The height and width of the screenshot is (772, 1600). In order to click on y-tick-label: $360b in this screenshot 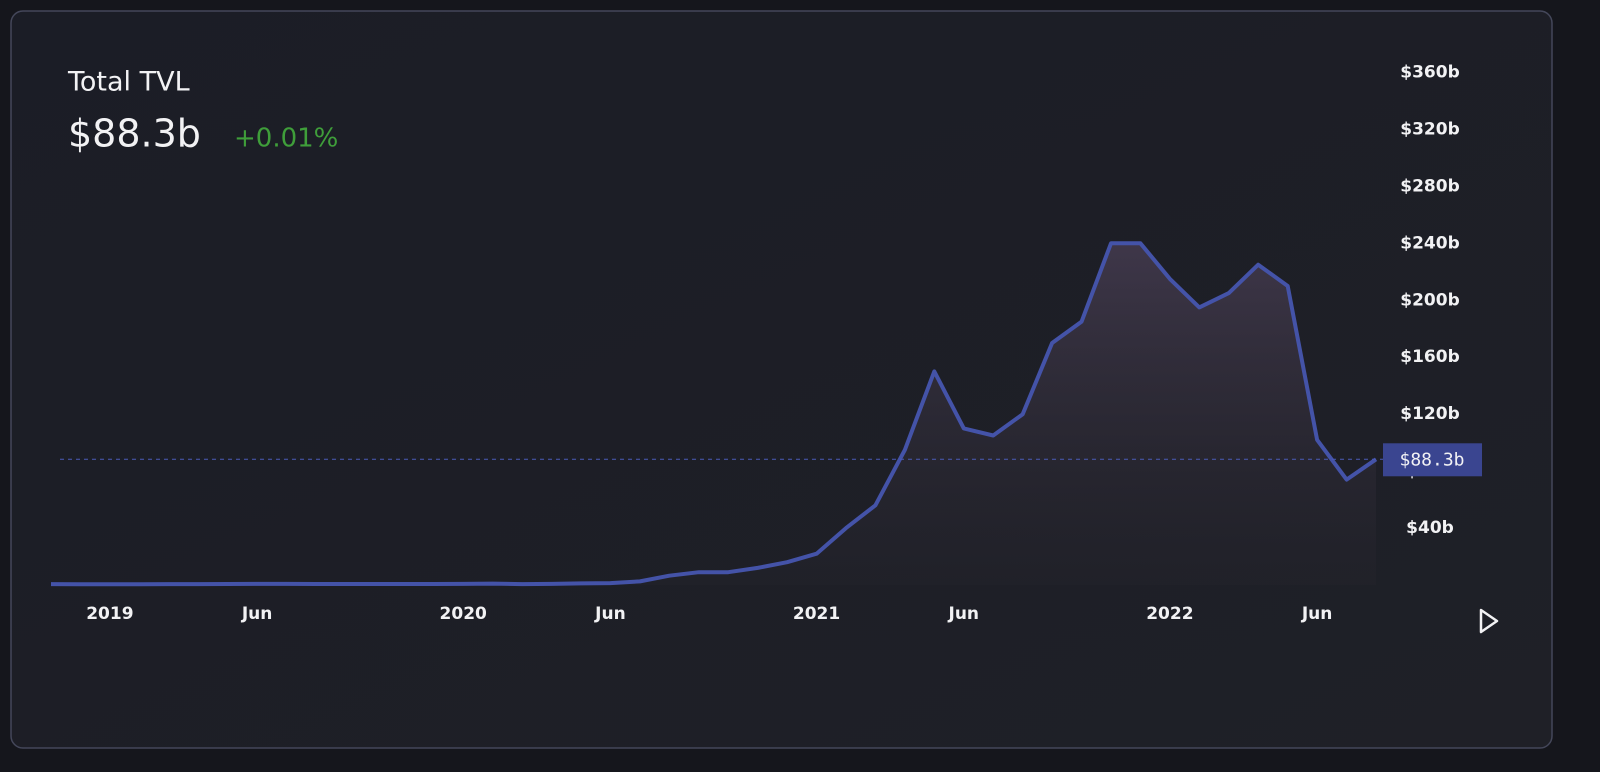, I will do `click(1429, 72)`.